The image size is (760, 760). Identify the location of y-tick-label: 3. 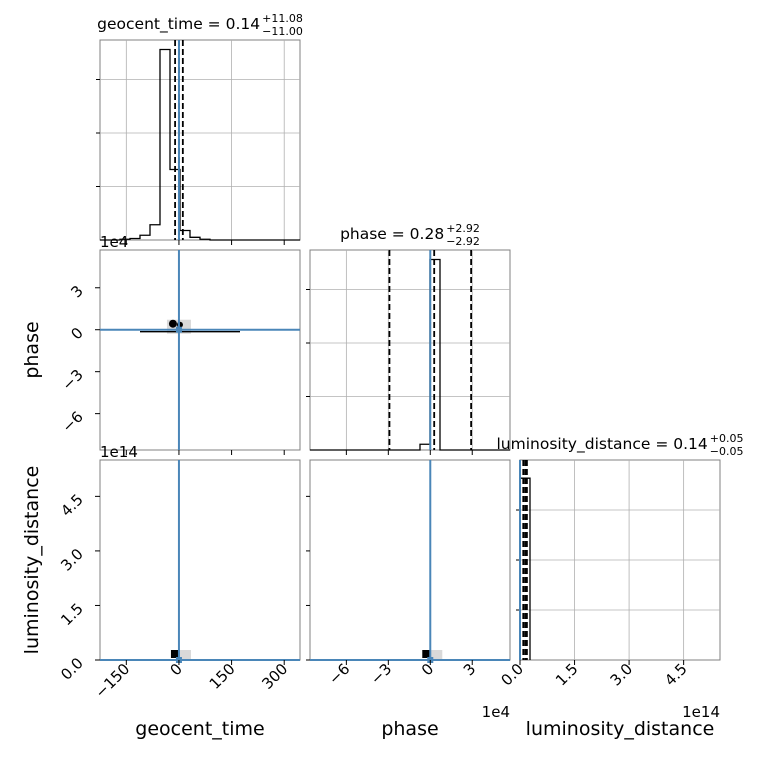
(76, 291).